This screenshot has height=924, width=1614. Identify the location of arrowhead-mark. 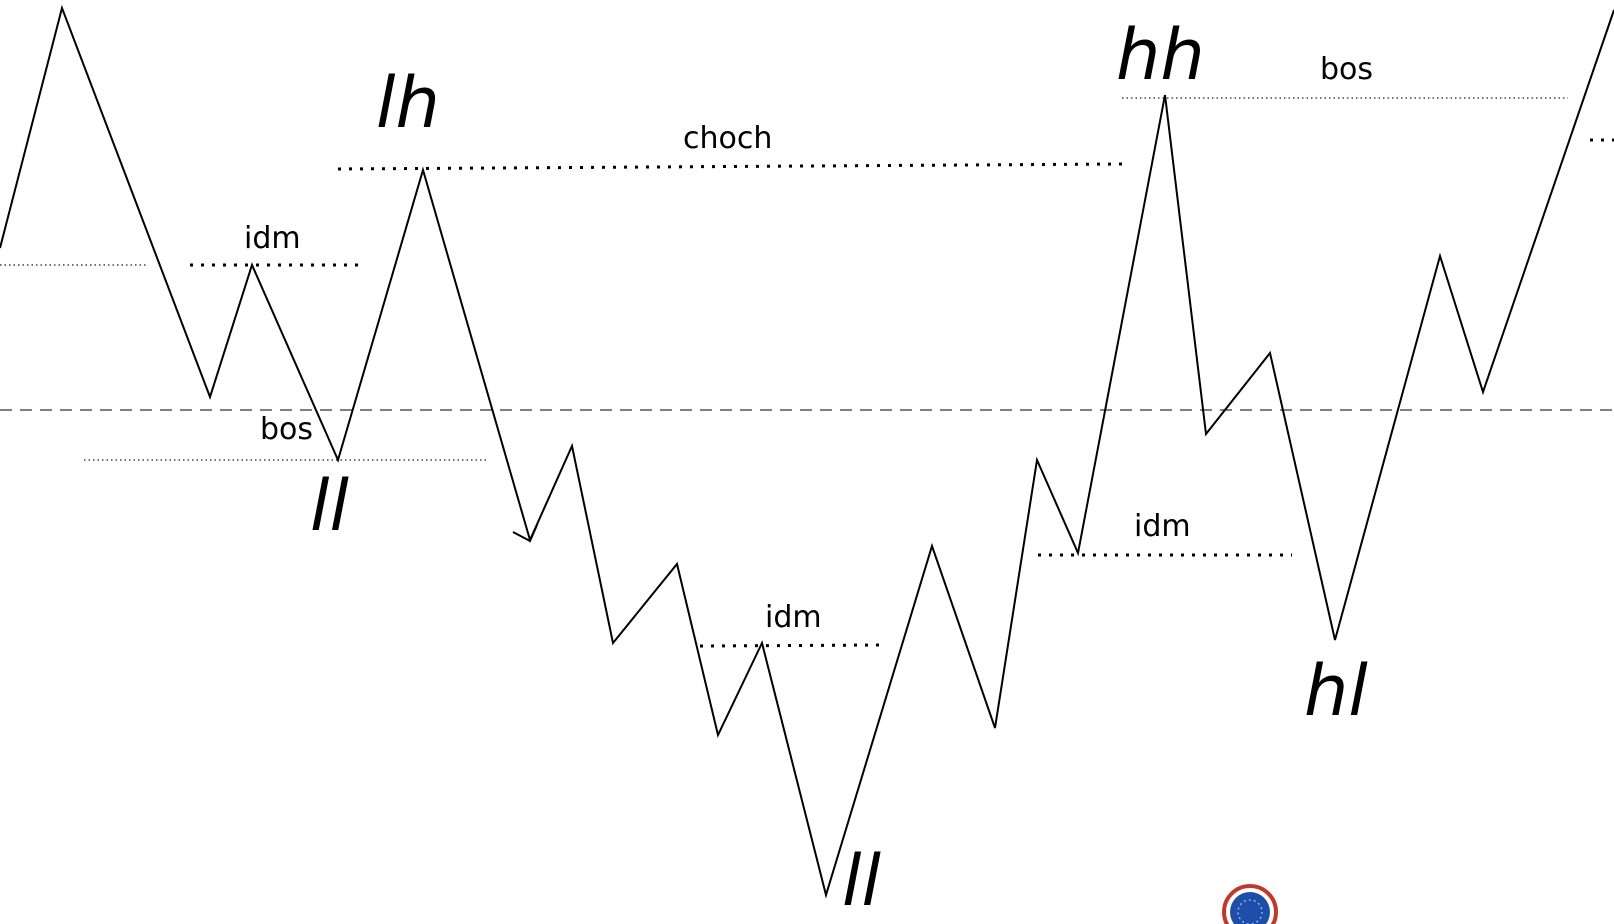
(525, 533).